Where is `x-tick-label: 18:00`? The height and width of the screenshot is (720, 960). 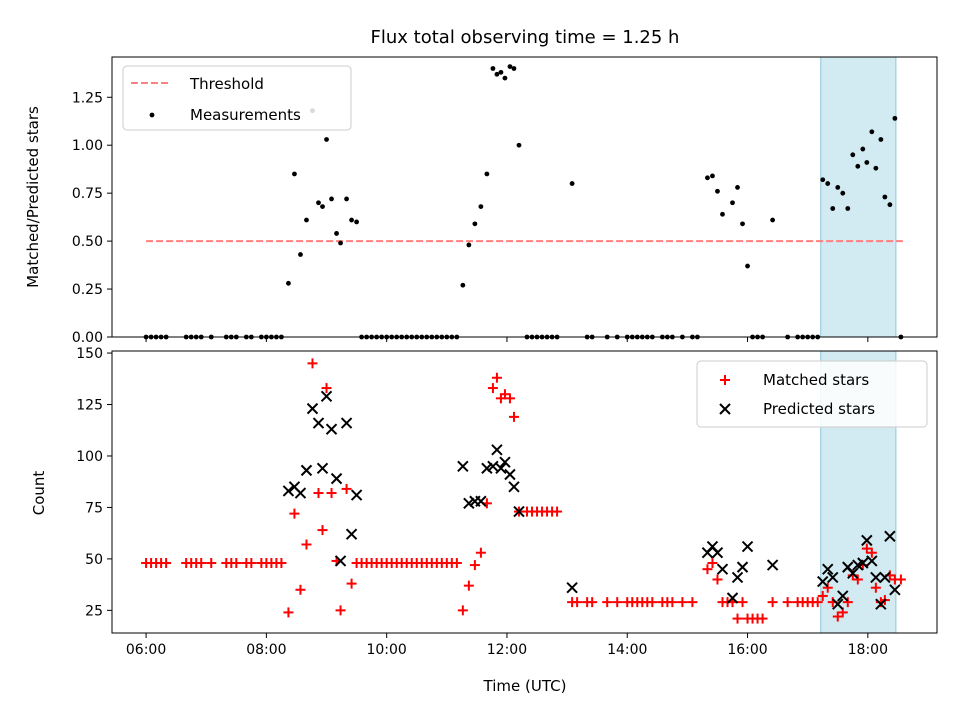
x-tick-label: 18:00 is located at coordinates (868, 650).